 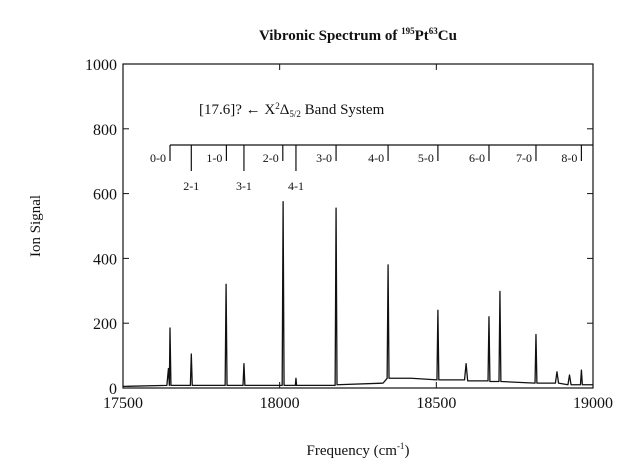 What do you see at coordinates (292, 110) in the screenshot?
I see `annotation: [17.6]? ← X2Δ5/2 Band System` at bounding box center [292, 110].